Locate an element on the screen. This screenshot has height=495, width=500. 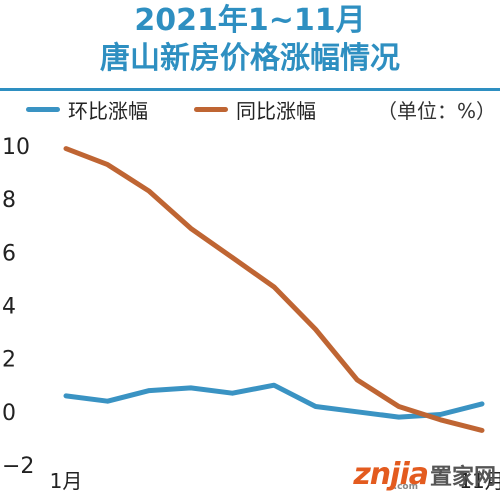
y-tick-label: 6 is located at coordinates (9, 253).